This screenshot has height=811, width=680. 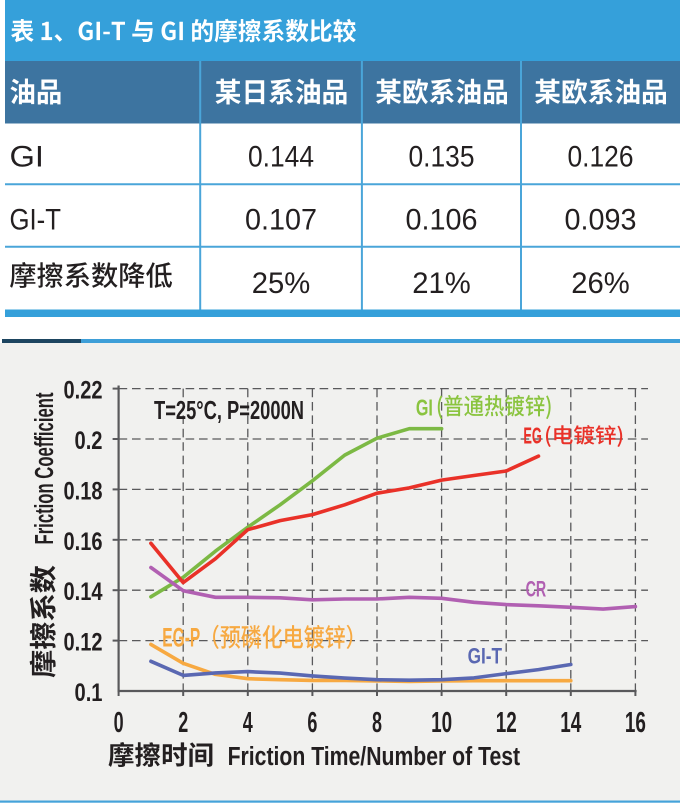 I want to click on svg-text: 0.1, so click(x=89, y=693).